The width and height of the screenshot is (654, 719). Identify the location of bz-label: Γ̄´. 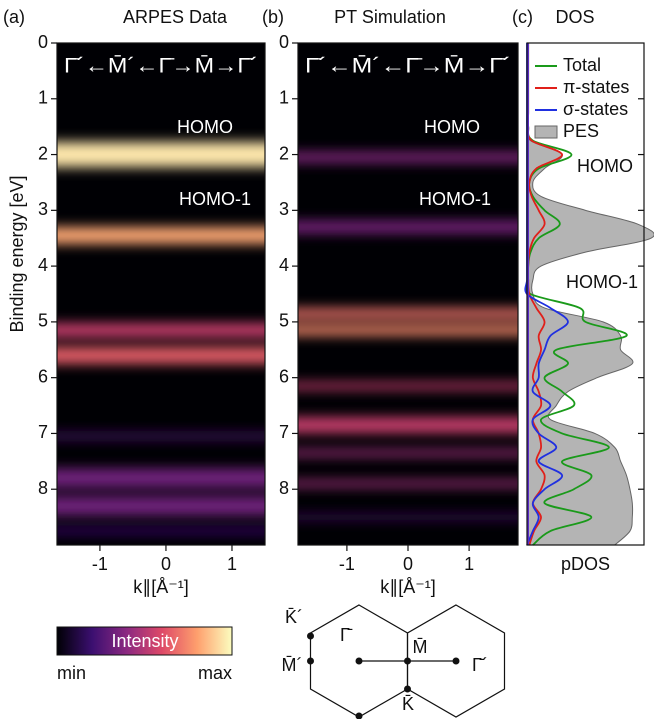
(480, 665).